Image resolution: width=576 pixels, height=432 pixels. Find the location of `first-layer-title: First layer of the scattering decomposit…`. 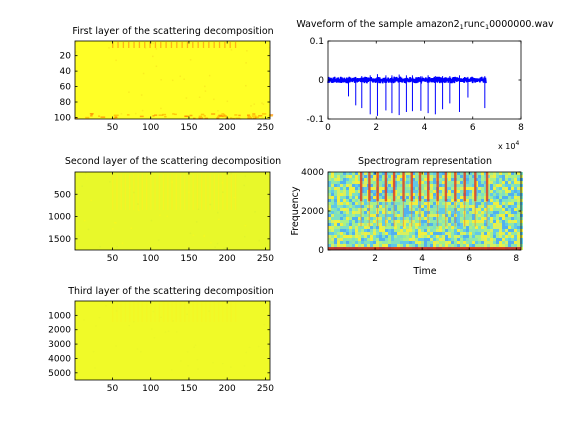

first-layer-title: First layer of the scattering decomposit… is located at coordinates (172, 31).